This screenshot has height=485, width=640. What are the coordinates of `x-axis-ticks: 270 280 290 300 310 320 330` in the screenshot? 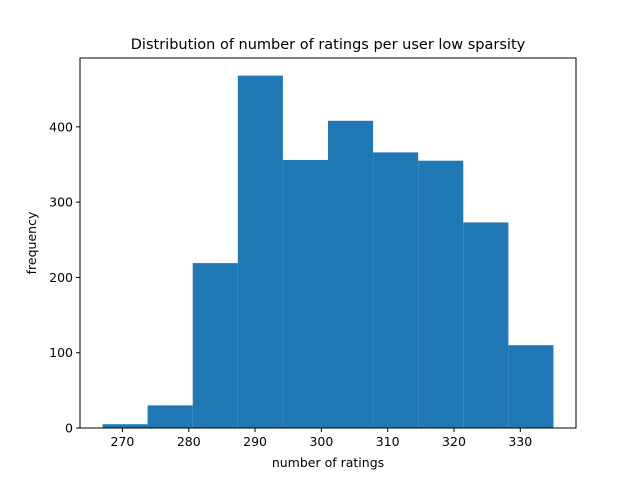 It's located at (321, 438).